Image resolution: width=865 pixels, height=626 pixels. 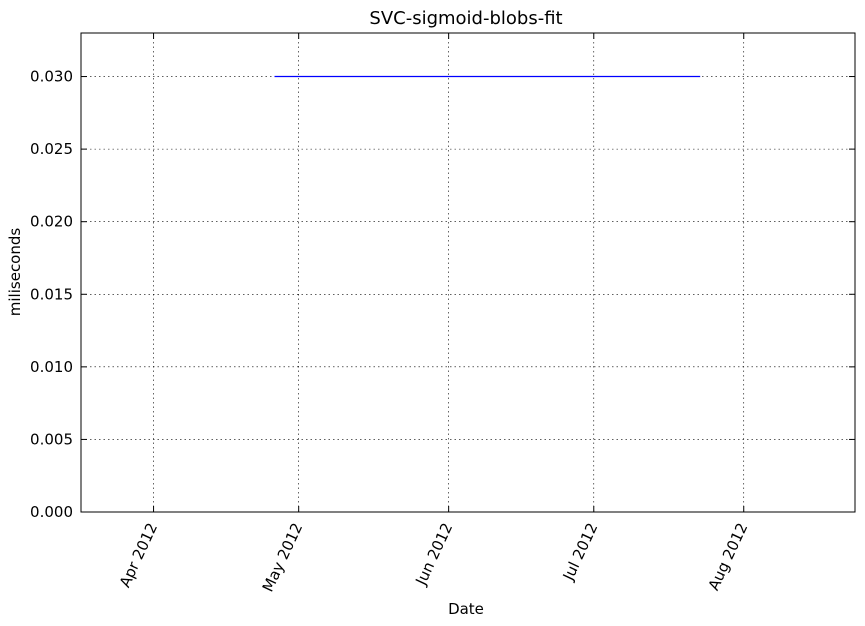 I want to click on x-tick-labels: Apr 2012 May 2012 Jun 2012 Jul 2012 Aug 2012, so click(x=434, y=557).